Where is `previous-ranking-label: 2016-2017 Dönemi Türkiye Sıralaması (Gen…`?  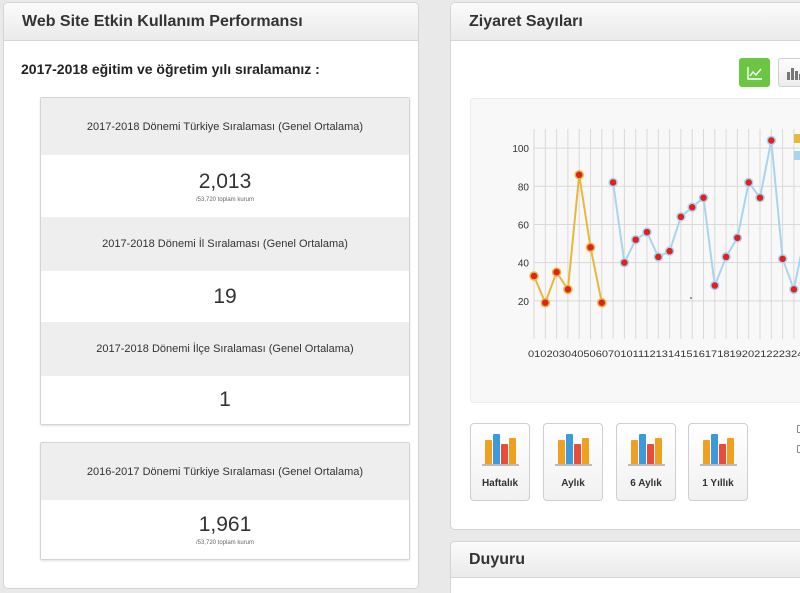 previous-ranking-label: 2016-2017 Dönemi Türkiye Sıralaması (Gen… is located at coordinates (225, 471).